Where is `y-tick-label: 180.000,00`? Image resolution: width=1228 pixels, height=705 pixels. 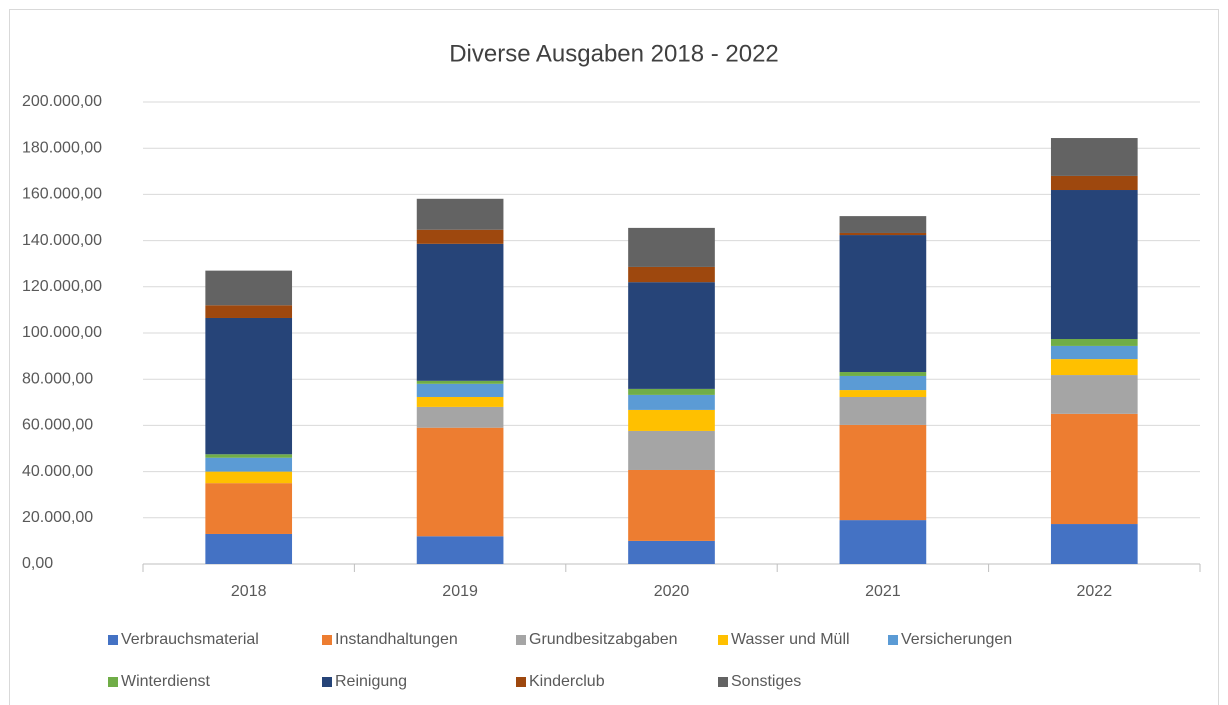
y-tick-label: 180.000,00 is located at coordinates (62, 147).